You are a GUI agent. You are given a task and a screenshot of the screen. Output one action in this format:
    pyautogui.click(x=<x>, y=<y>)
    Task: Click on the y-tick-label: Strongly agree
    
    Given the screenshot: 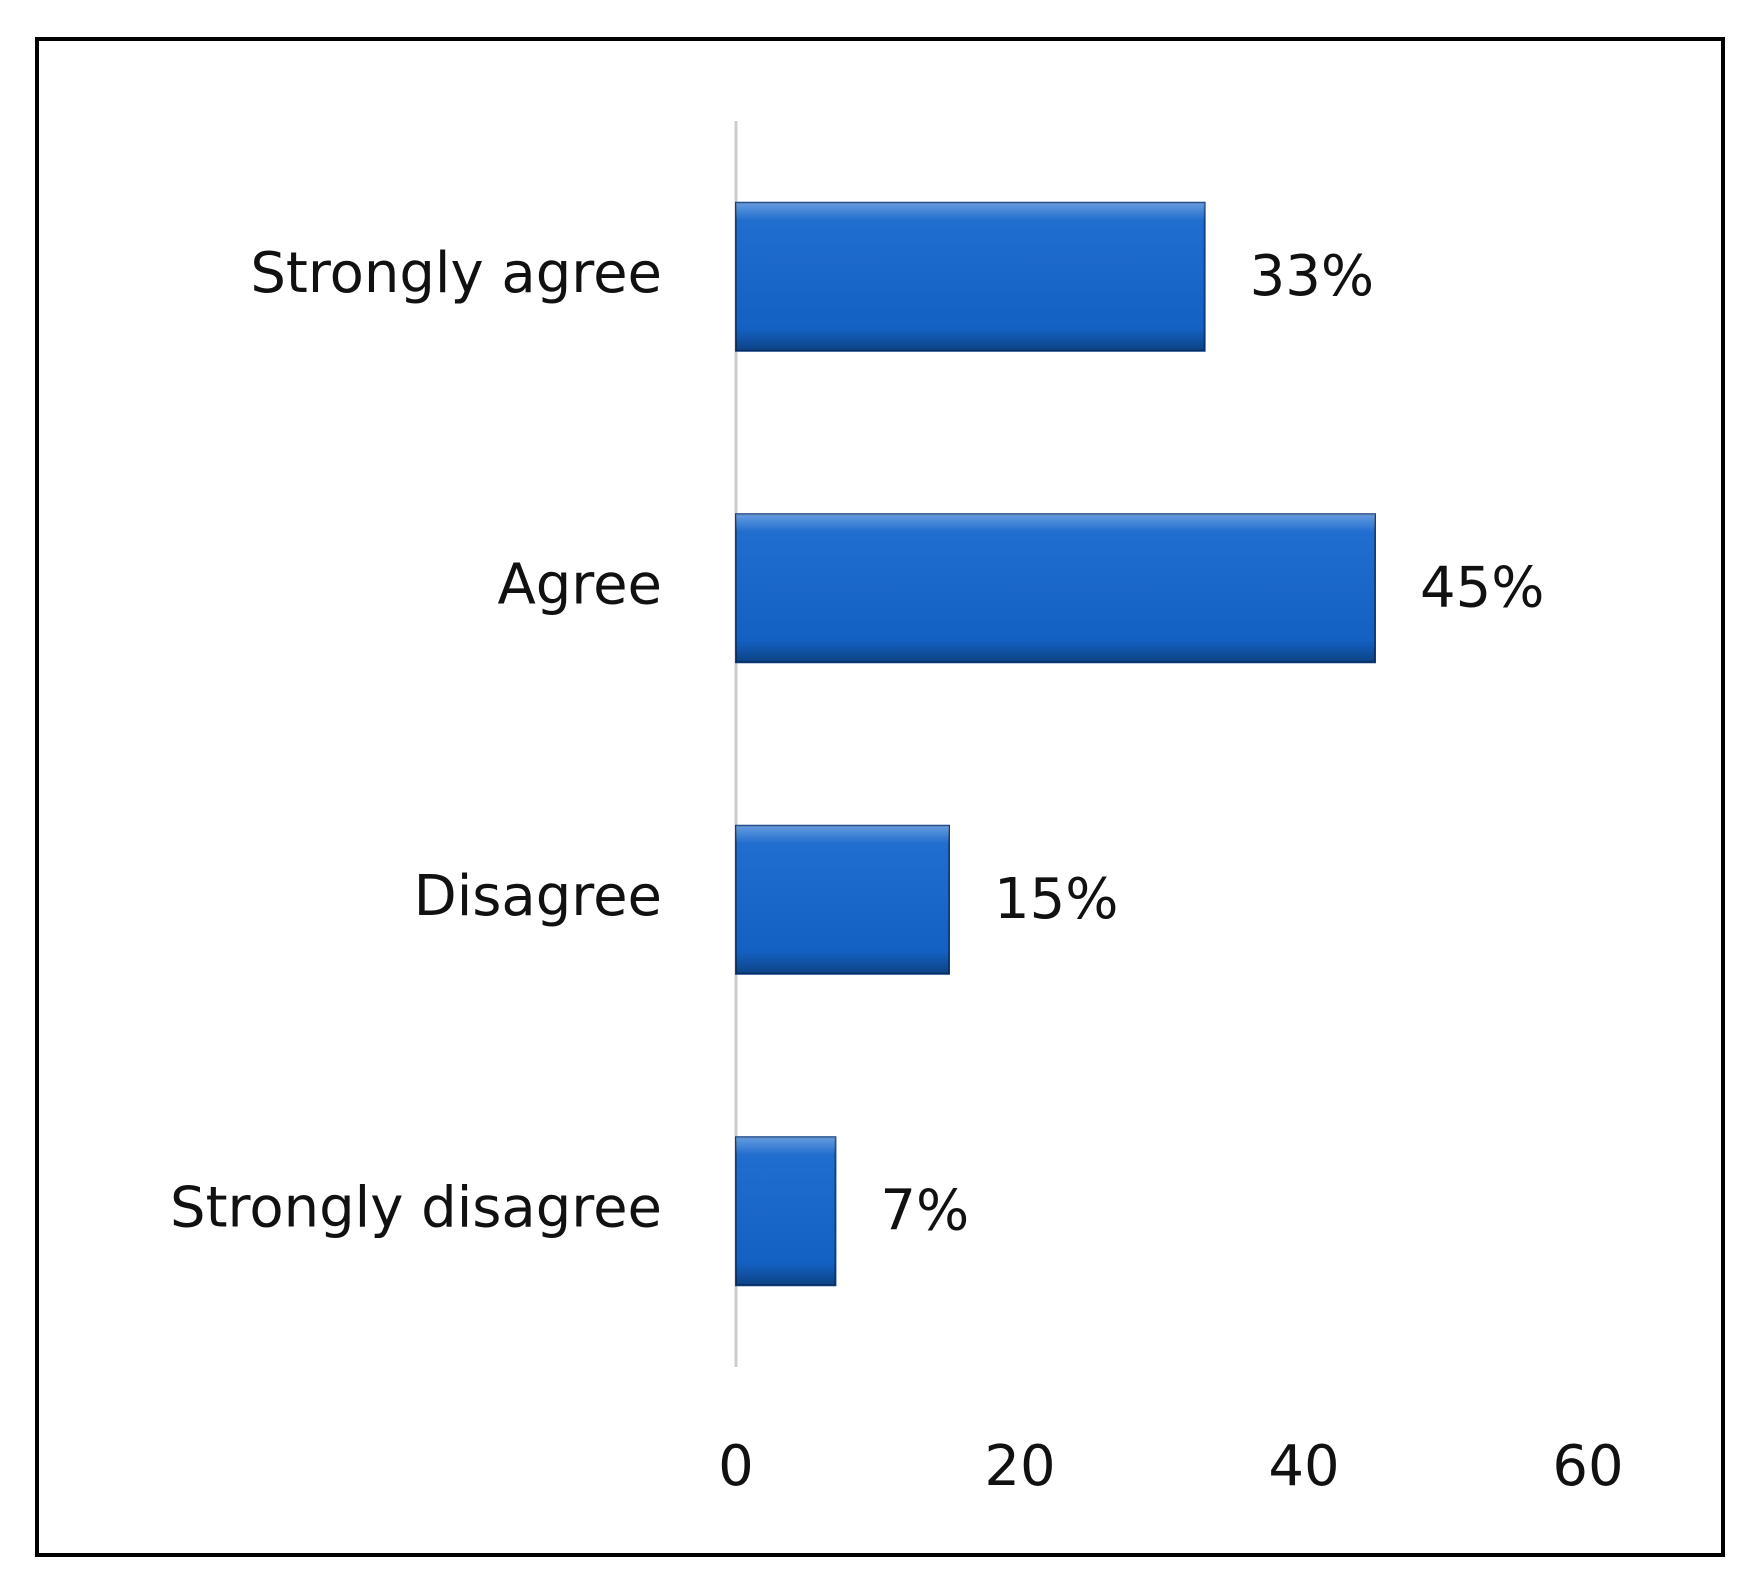 What is the action you would take?
    pyautogui.click(x=456, y=273)
    